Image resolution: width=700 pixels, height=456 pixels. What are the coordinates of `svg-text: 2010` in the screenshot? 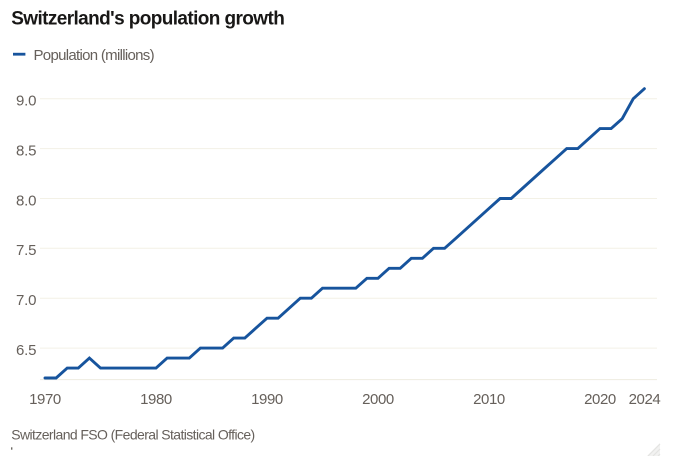 It's located at (489, 399).